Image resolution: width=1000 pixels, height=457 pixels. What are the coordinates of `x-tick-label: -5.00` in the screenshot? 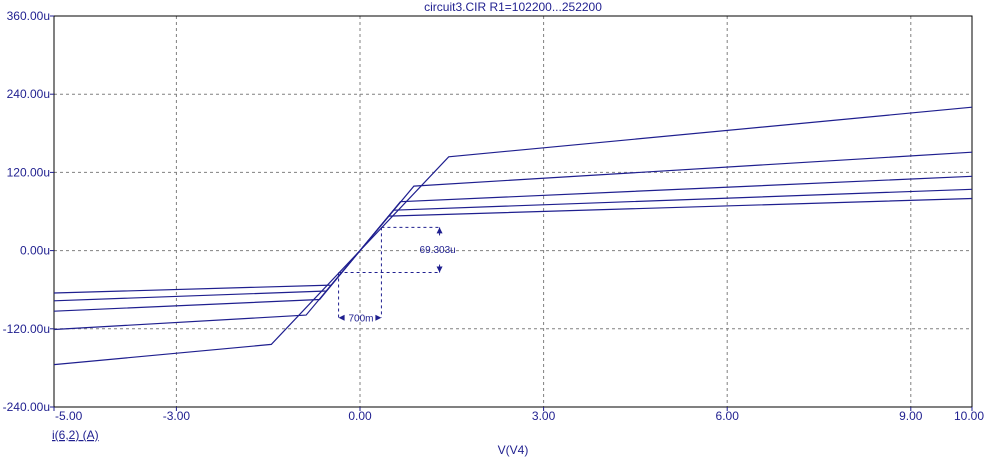 It's located at (69, 416).